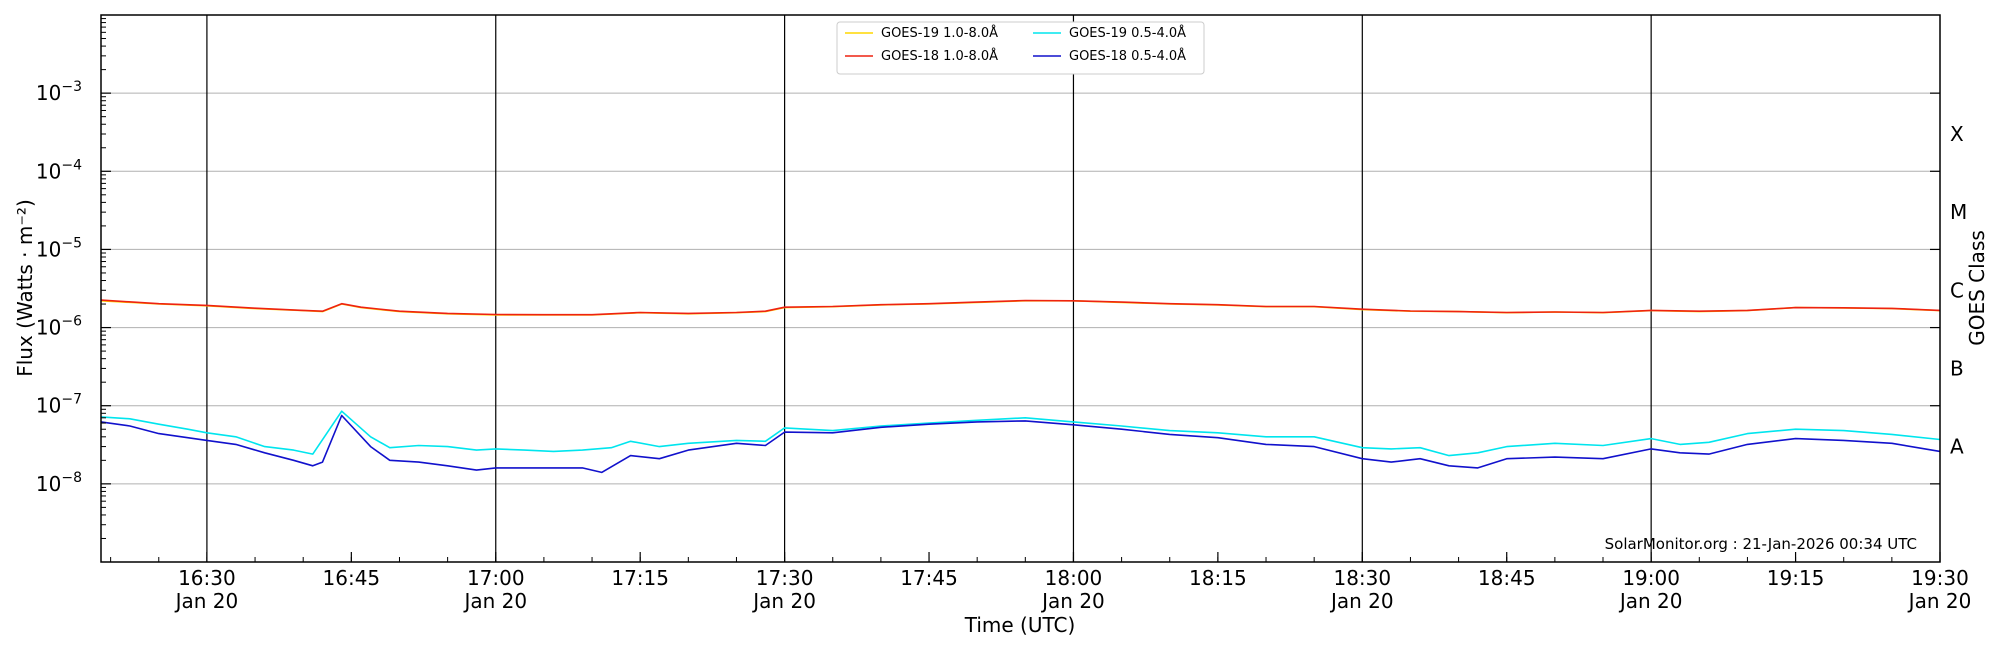 The width and height of the screenshot is (2000, 650). I want to click on legend-label: GOES-18 0.5-4.0Å, so click(1127, 56).